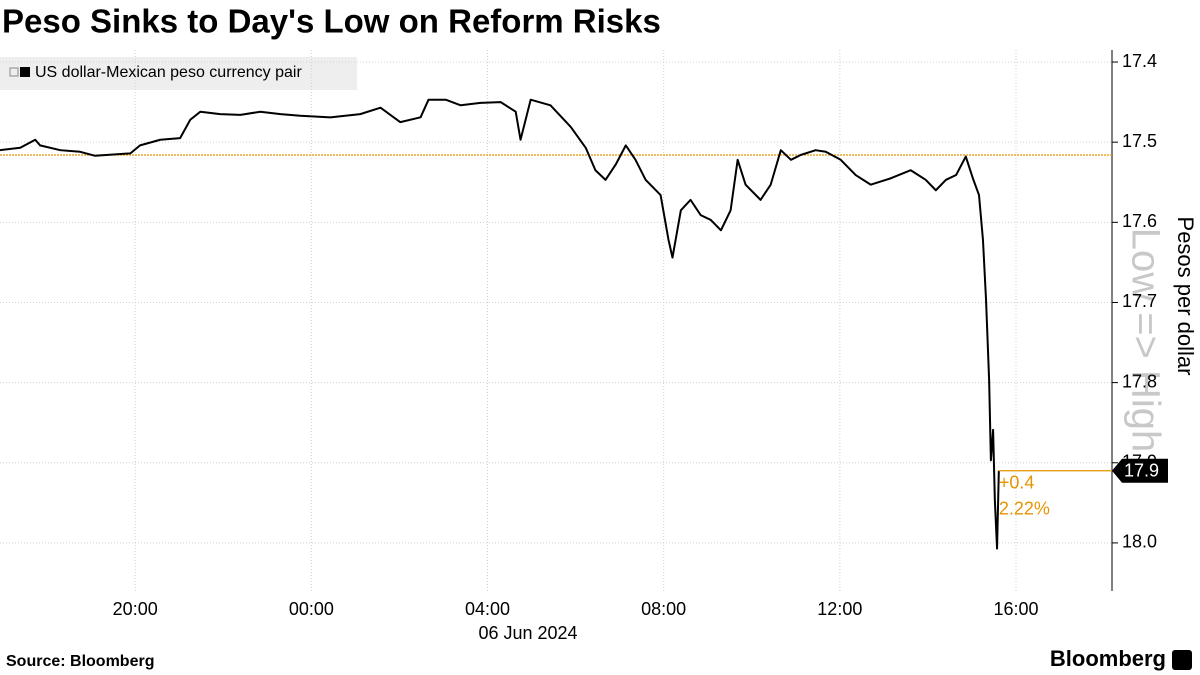 This screenshot has width=1200, height=675. What do you see at coordinates (311, 609) in the screenshot?
I see `x-tick-label: 00:00` at bounding box center [311, 609].